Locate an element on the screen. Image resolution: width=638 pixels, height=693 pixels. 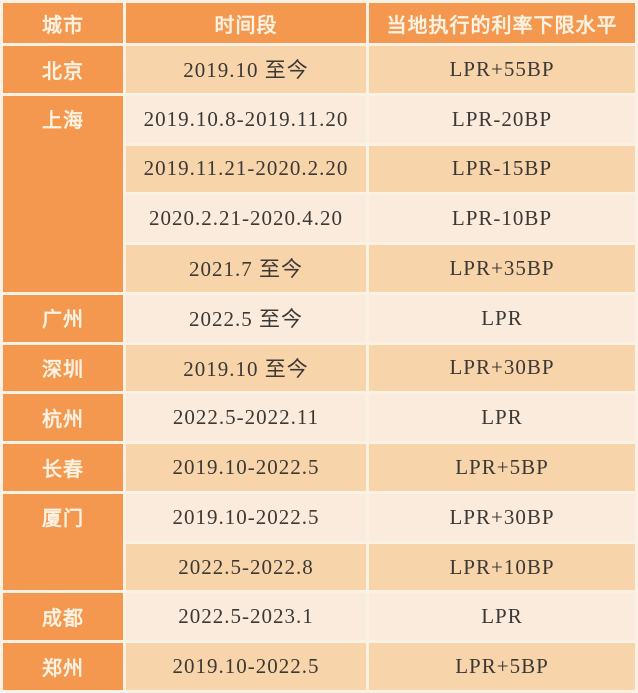
city-label: 成都 is located at coordinates (63, 618).